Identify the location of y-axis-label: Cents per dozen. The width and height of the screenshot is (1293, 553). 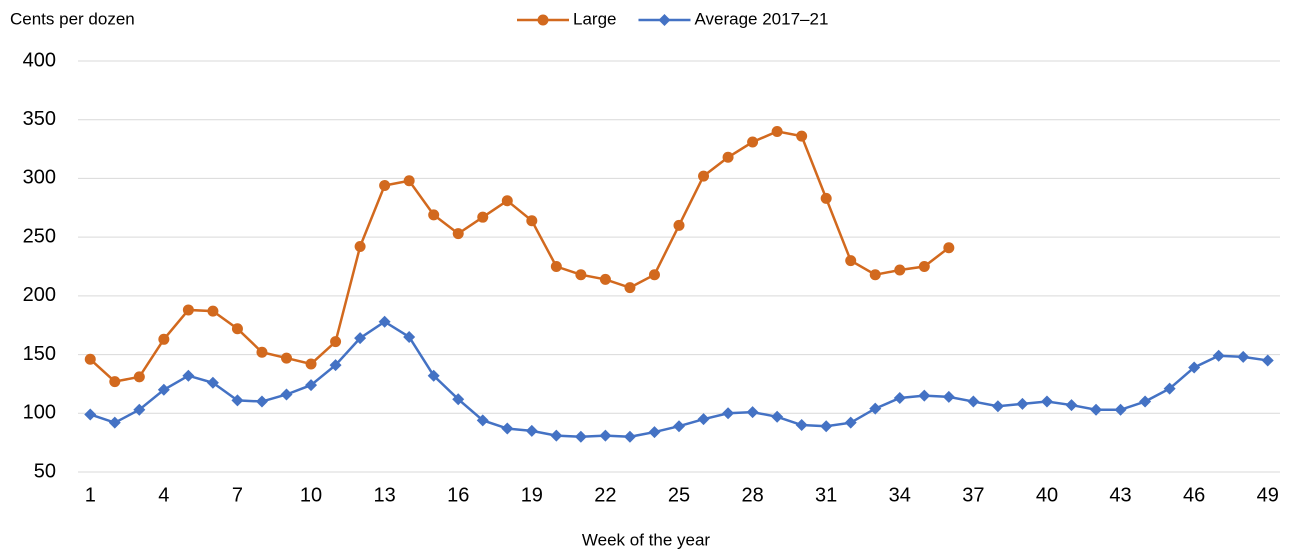
(72, 18).